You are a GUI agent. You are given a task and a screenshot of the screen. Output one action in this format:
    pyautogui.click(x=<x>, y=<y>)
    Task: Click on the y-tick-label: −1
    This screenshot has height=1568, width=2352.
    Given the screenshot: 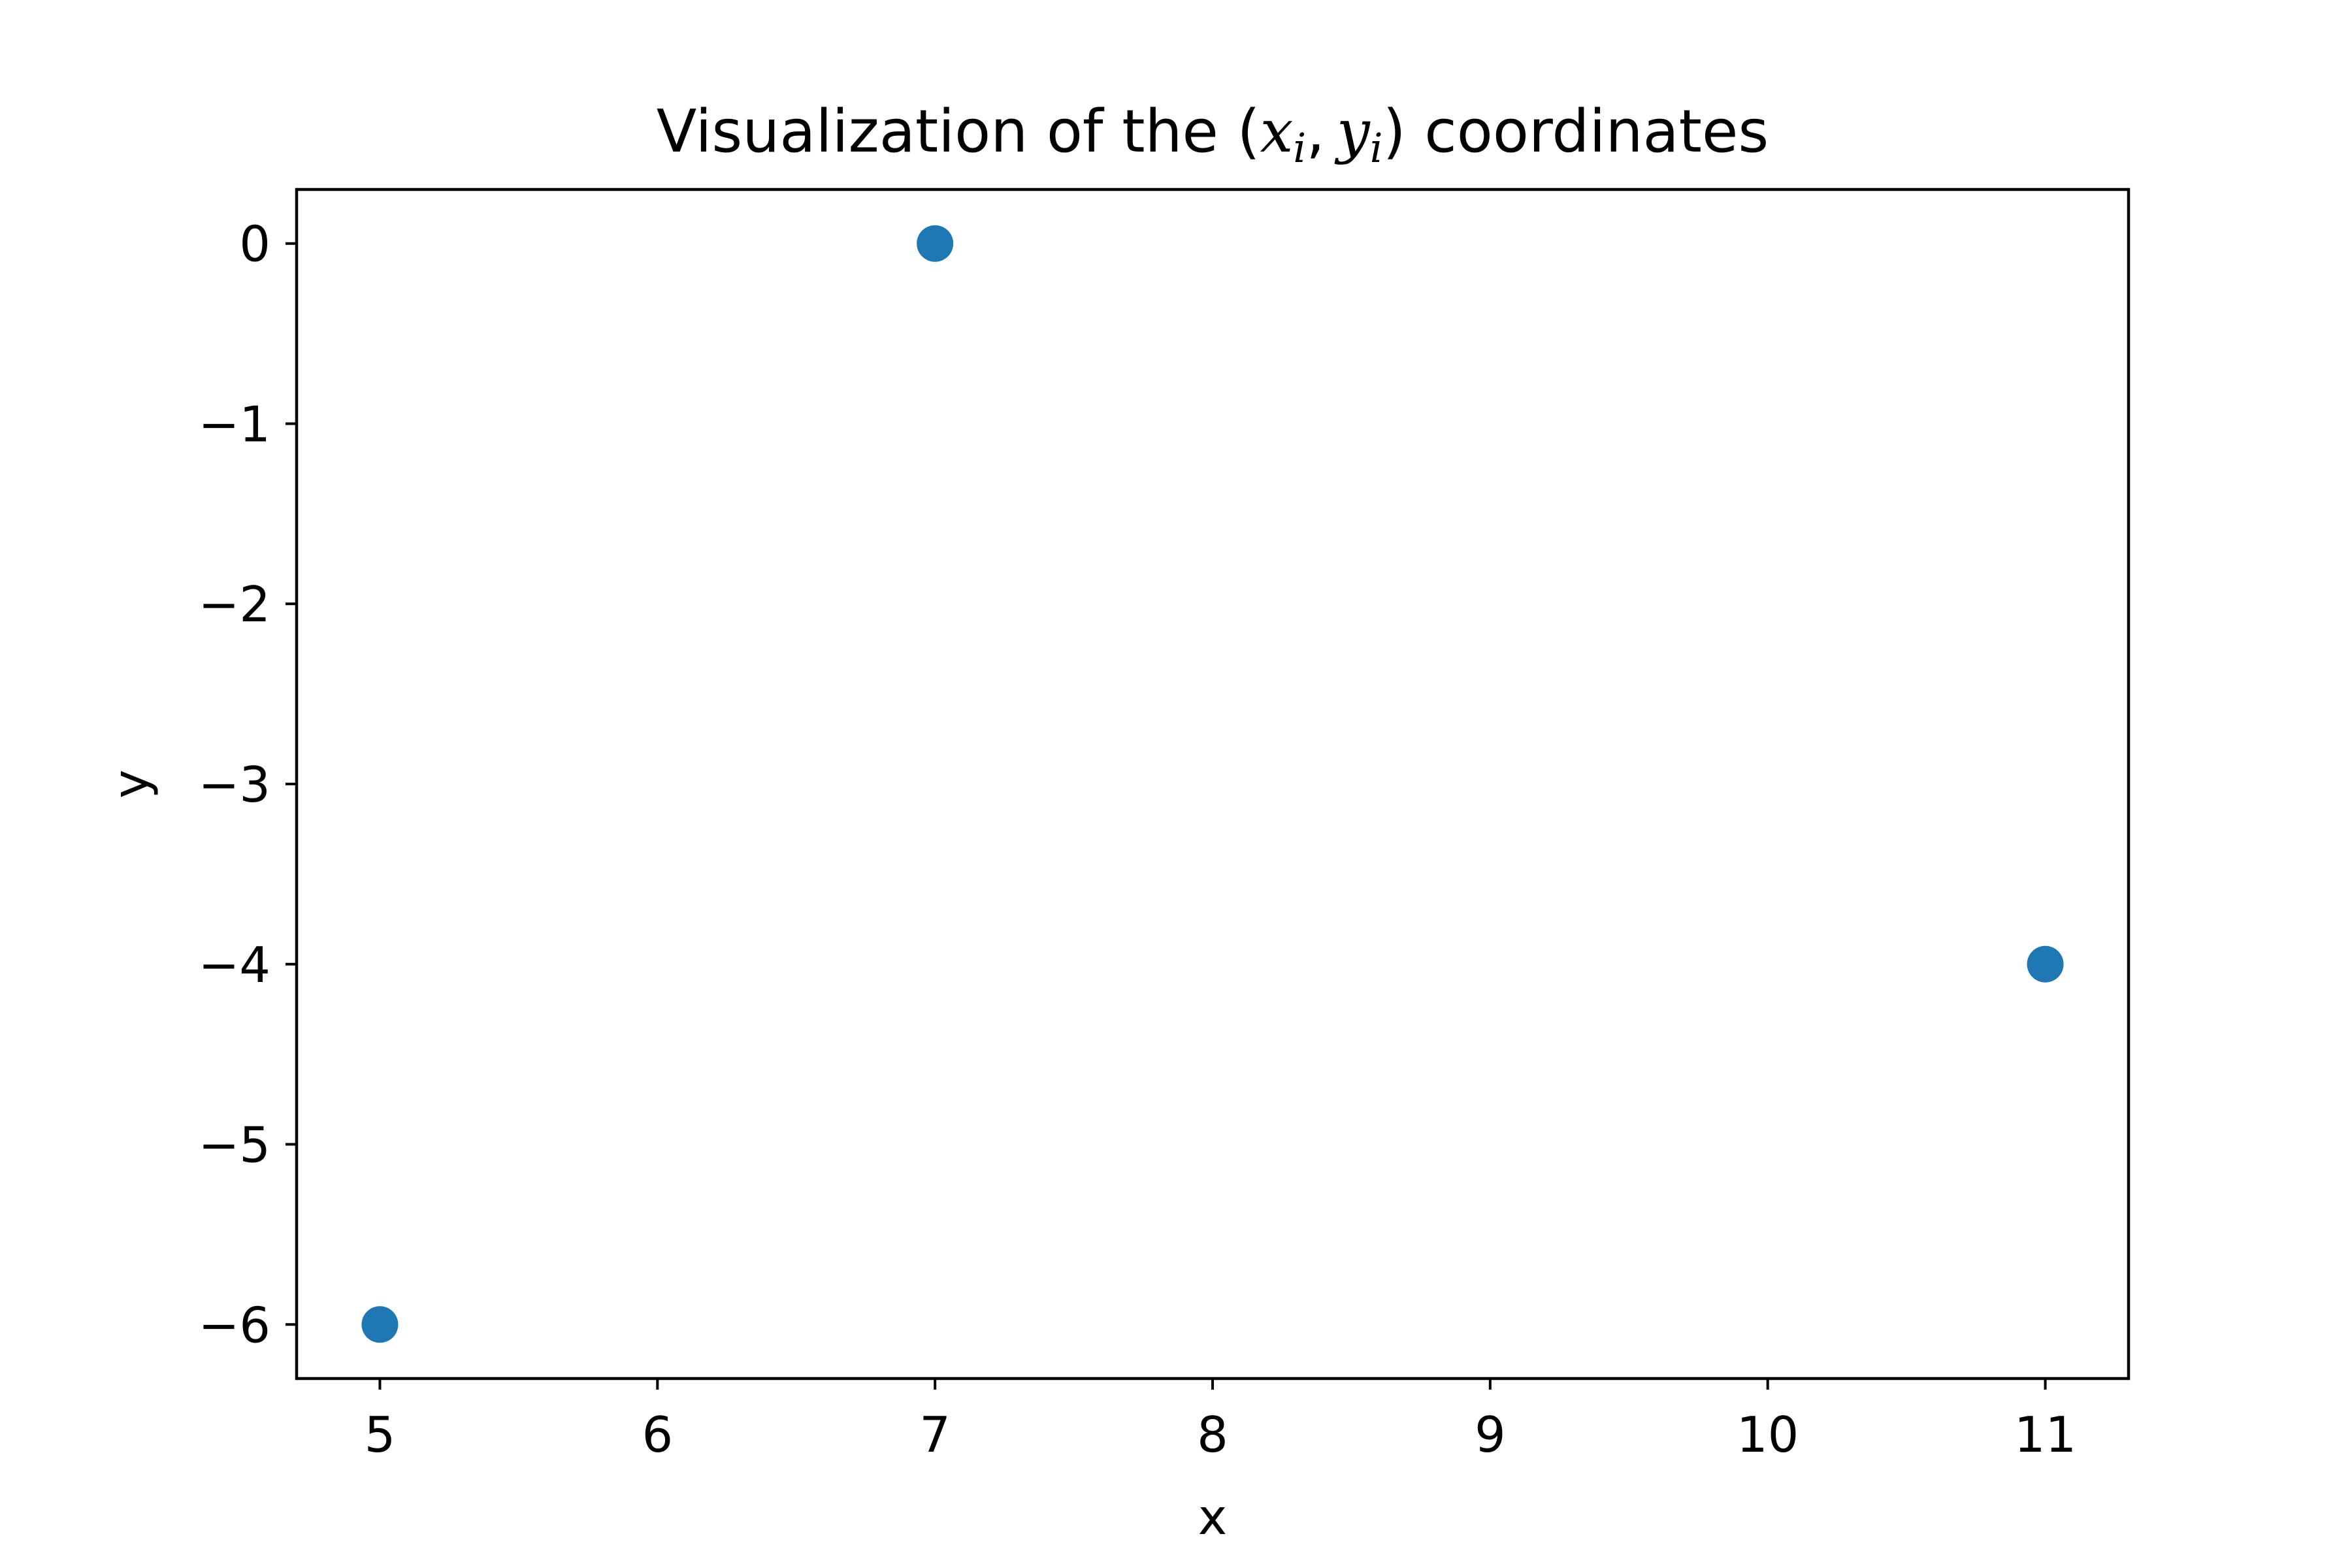 What is the action you would take?
    pyautogui.click(x=234, y=424)
    